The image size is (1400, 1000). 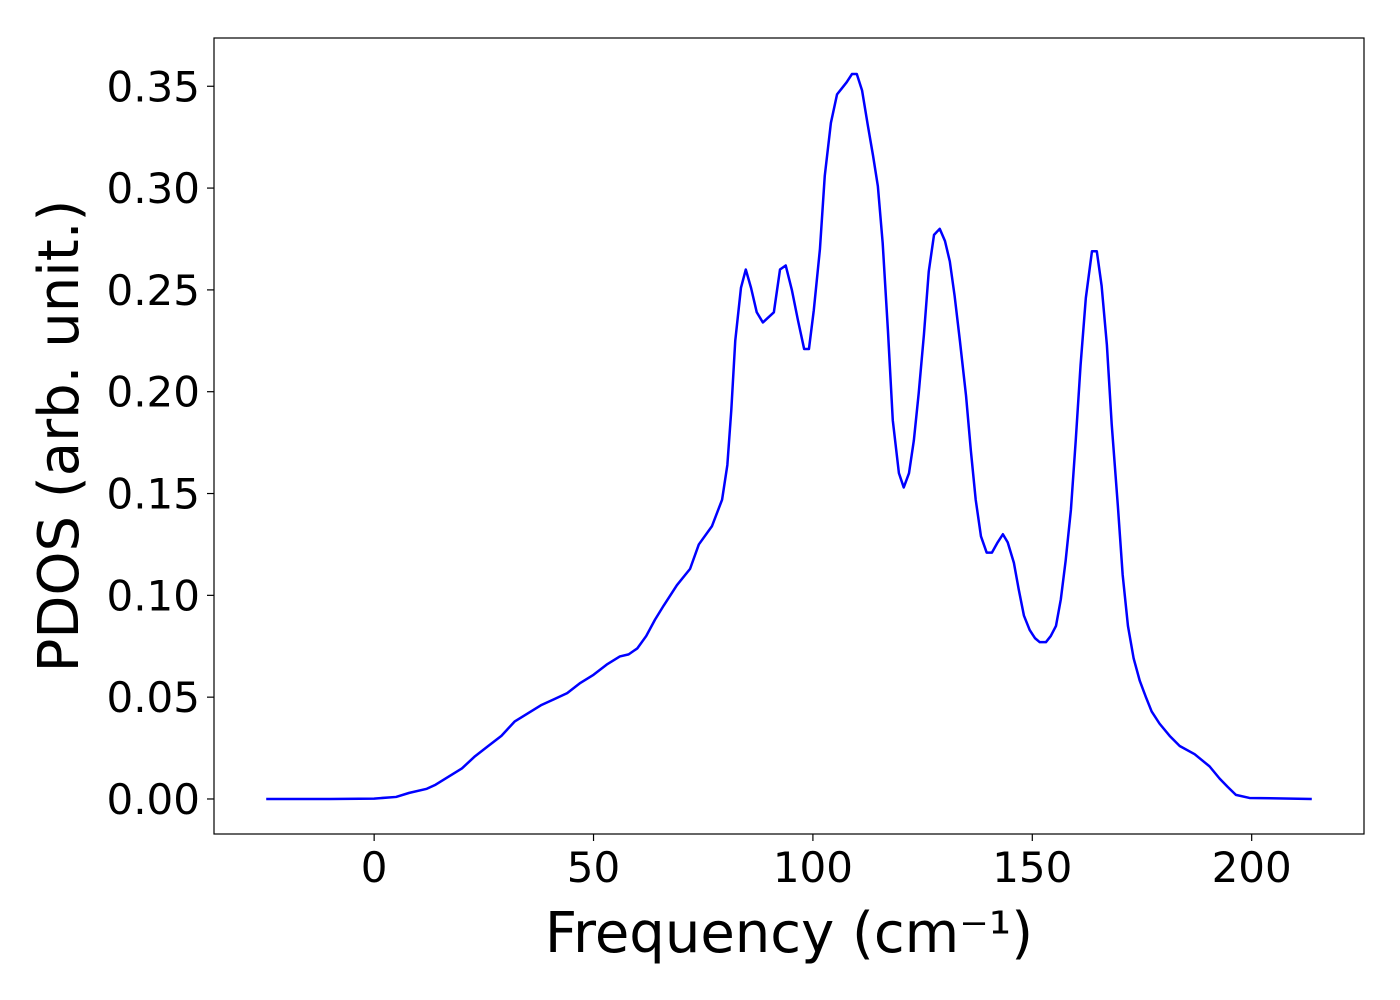 I want to click on x-axis-label: Frequency (cm⁻¹), so click(x=789, y=933).